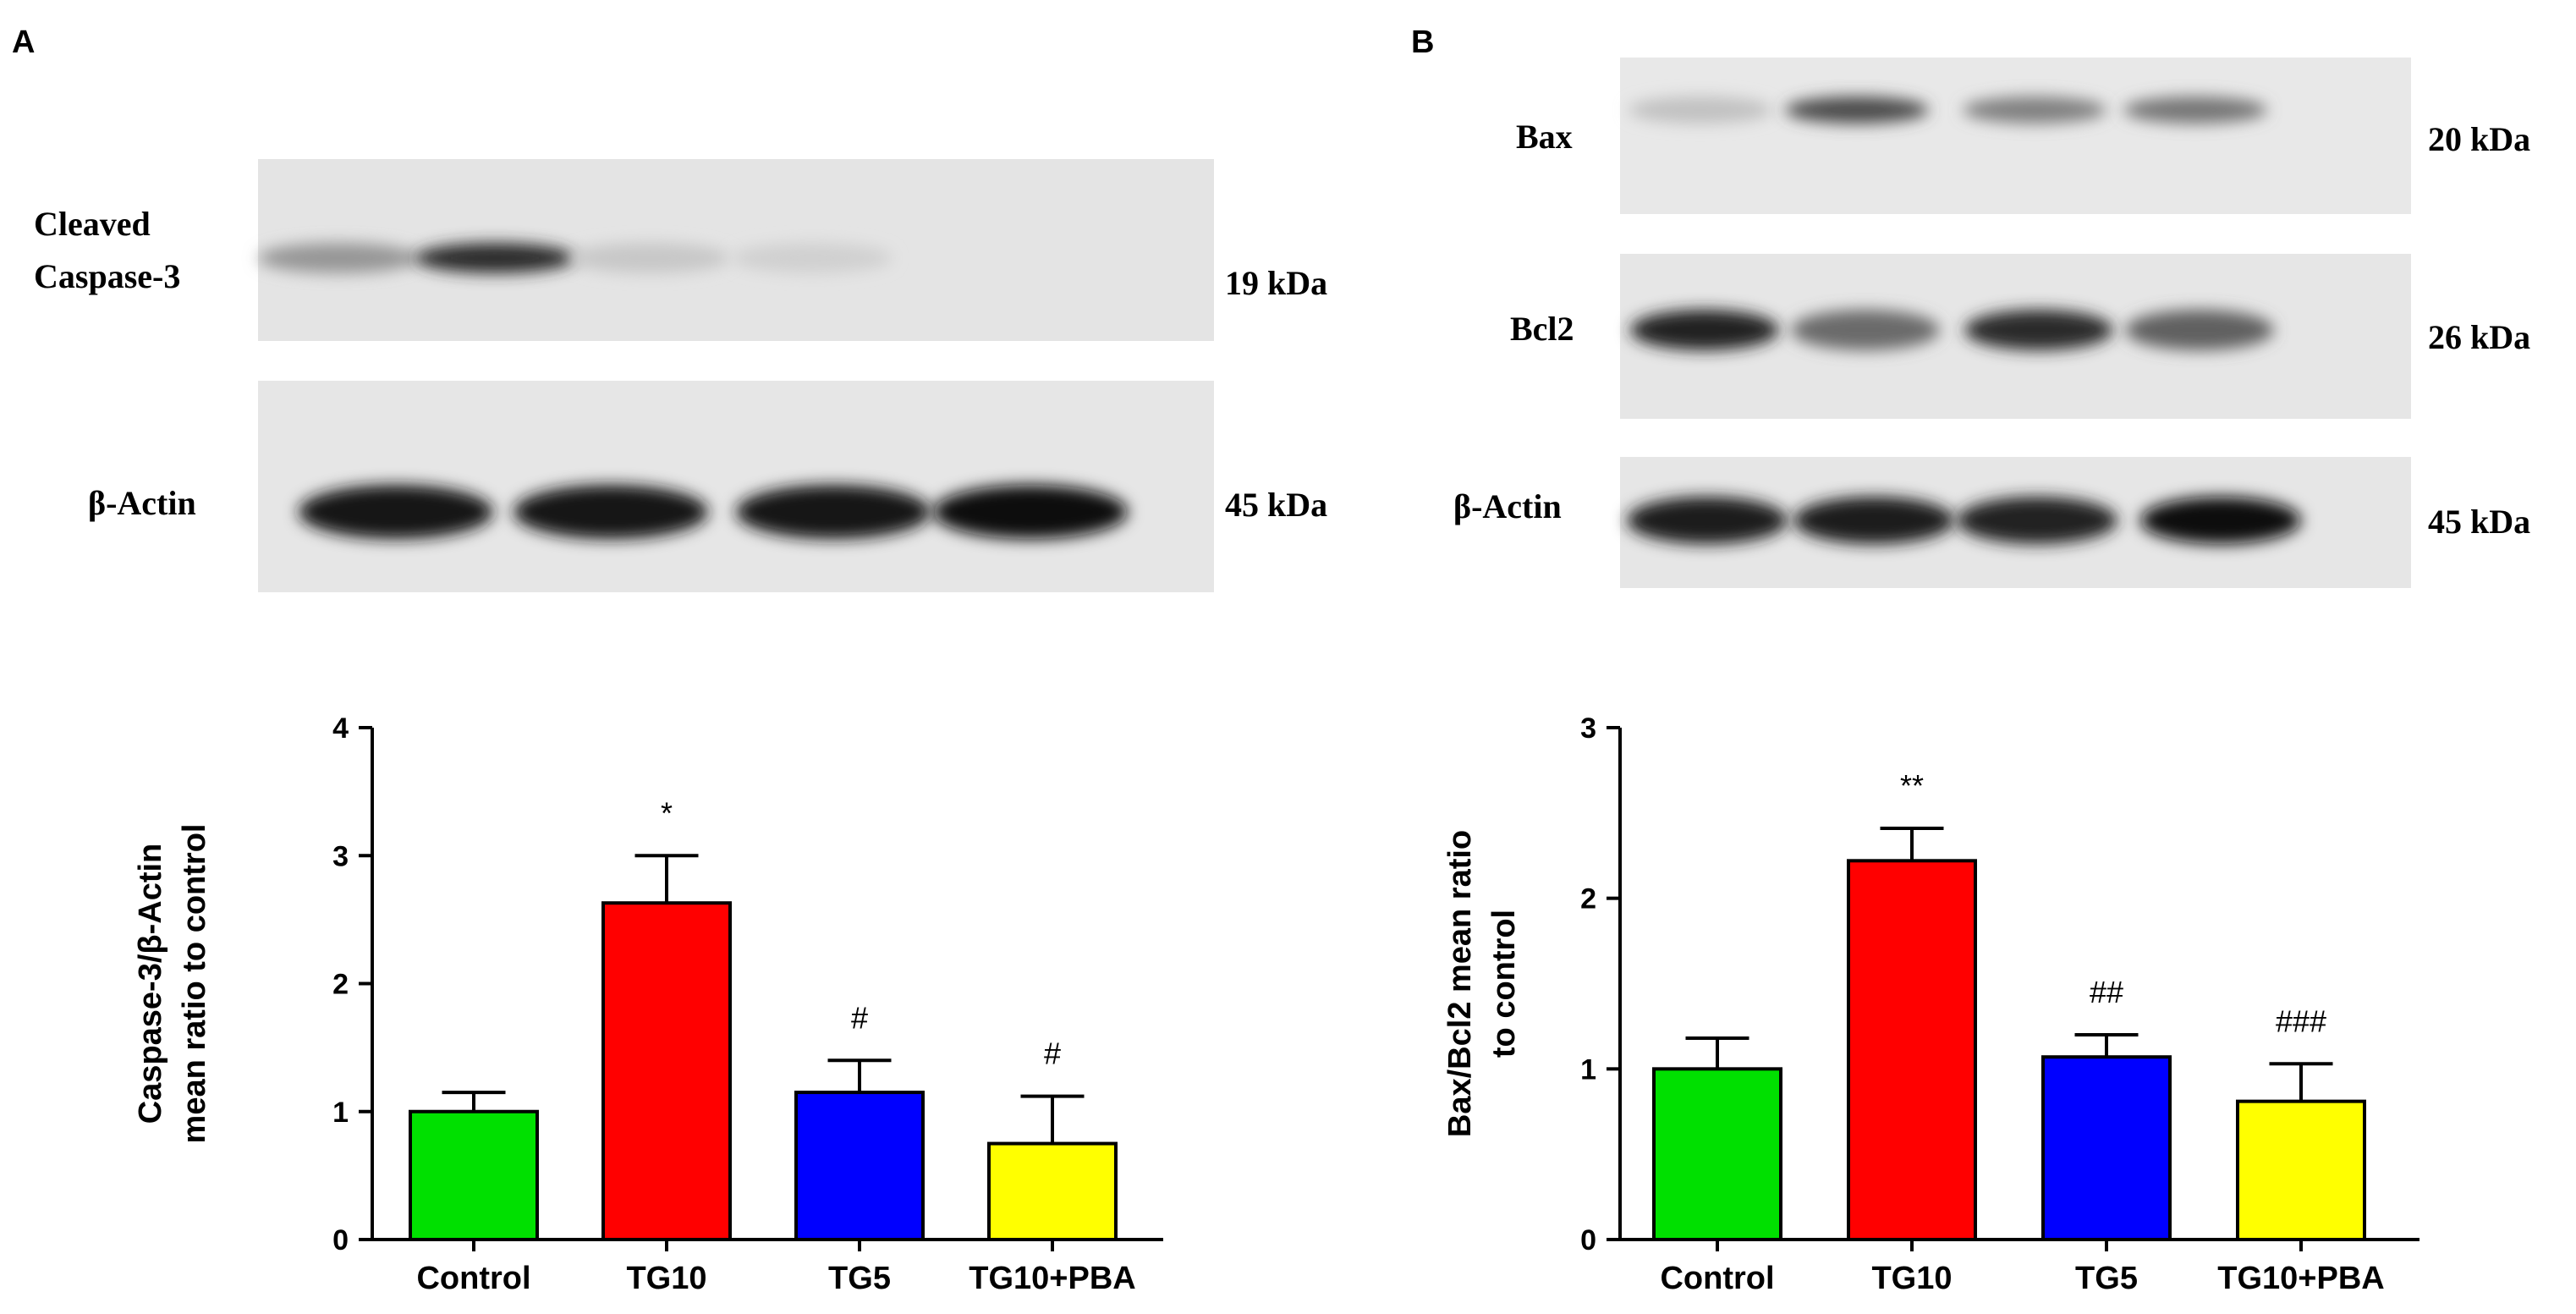 The image size is (2576, 1314). Describe the element at coordinates (859, 1166) in the screenshot. I see `chart-a-bar-tg5` at that location.